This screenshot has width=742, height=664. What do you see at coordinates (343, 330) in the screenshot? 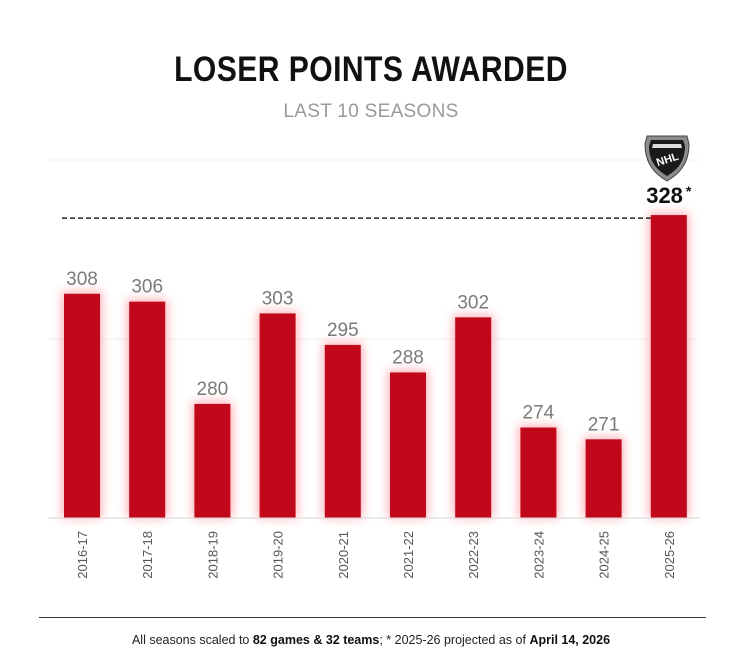
I see `value-label-2020-21: 295` at bounding box center [343, 330].